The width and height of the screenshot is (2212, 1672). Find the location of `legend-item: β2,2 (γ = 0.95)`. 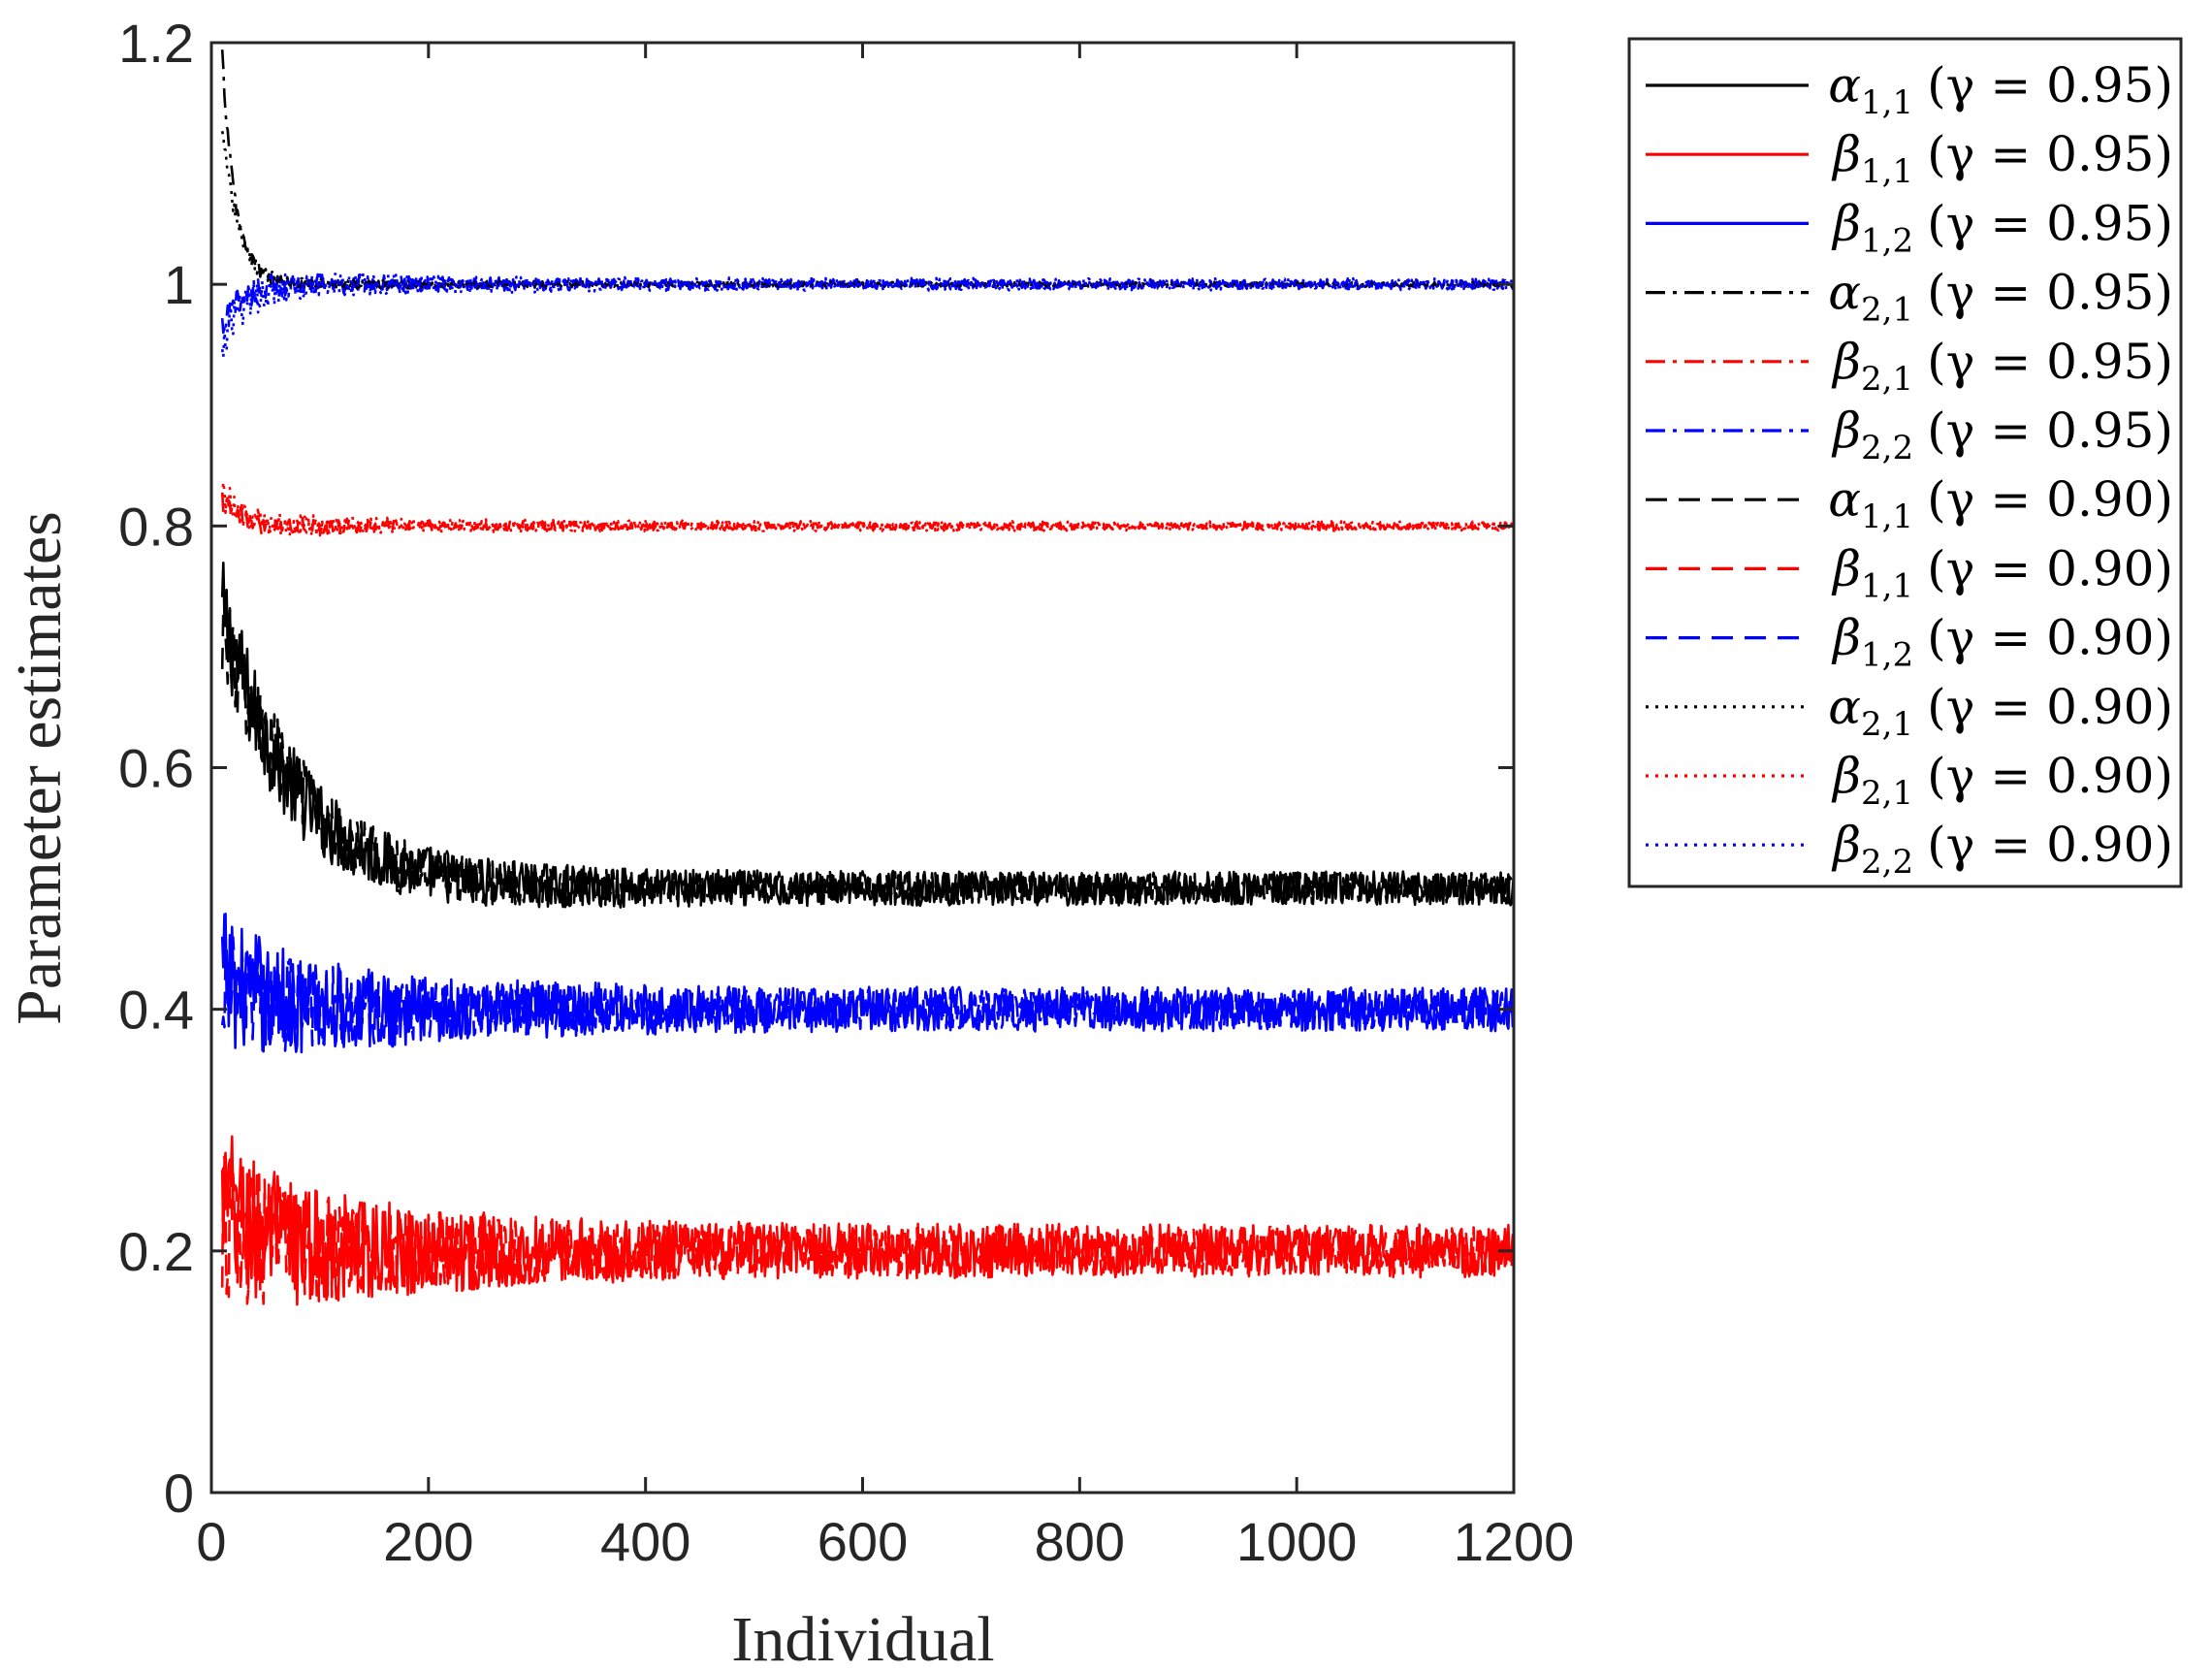

legend-item: β2,2 (γ = 0.95) is located at coordinates (1909, 434).